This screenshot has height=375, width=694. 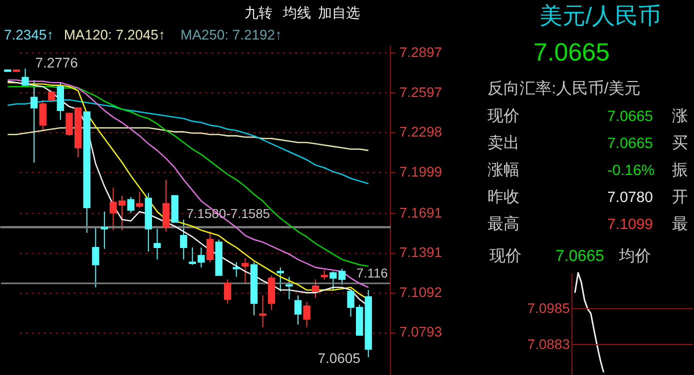 I want to click on y-tick-label: 7.1391, so click(x=420, y=252).